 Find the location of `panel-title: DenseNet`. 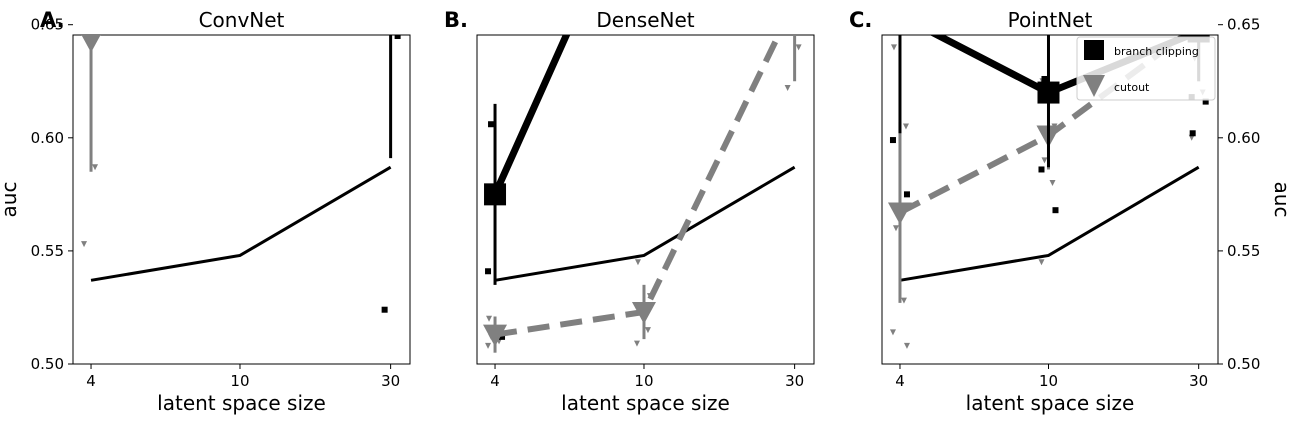

panel-title: DenseNet is located at coordinates (645, 20).